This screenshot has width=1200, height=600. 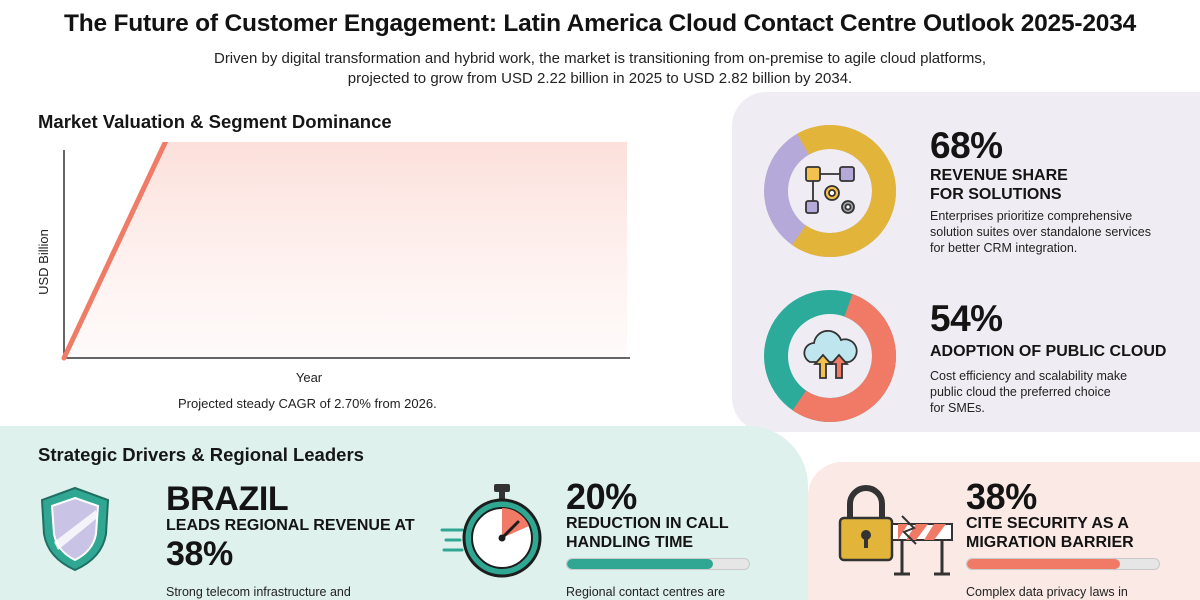 I want to click on x-axis-label: Year, so click(x=309, y=377).